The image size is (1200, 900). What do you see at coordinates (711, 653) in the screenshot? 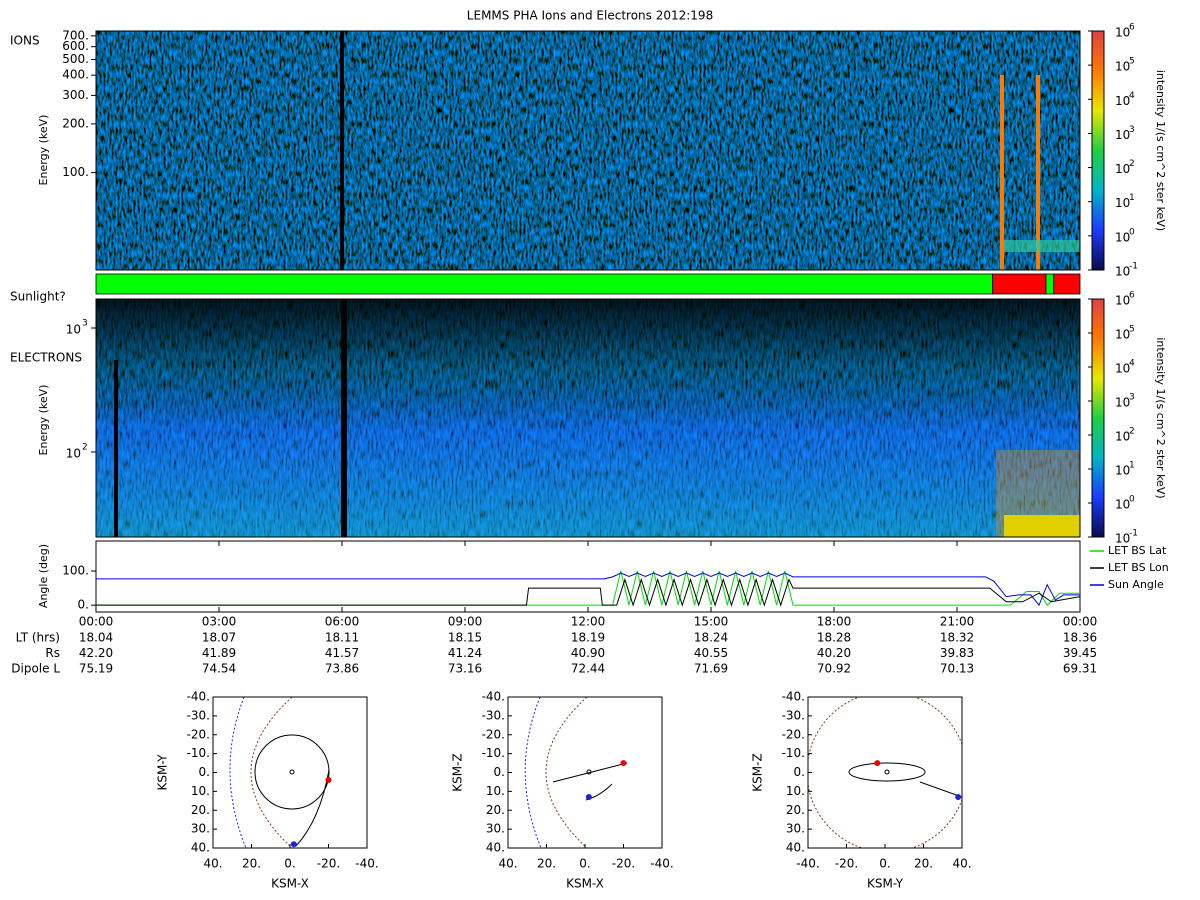
I see `ephemeris-value: 40.55` at bounding box center [711, 653].